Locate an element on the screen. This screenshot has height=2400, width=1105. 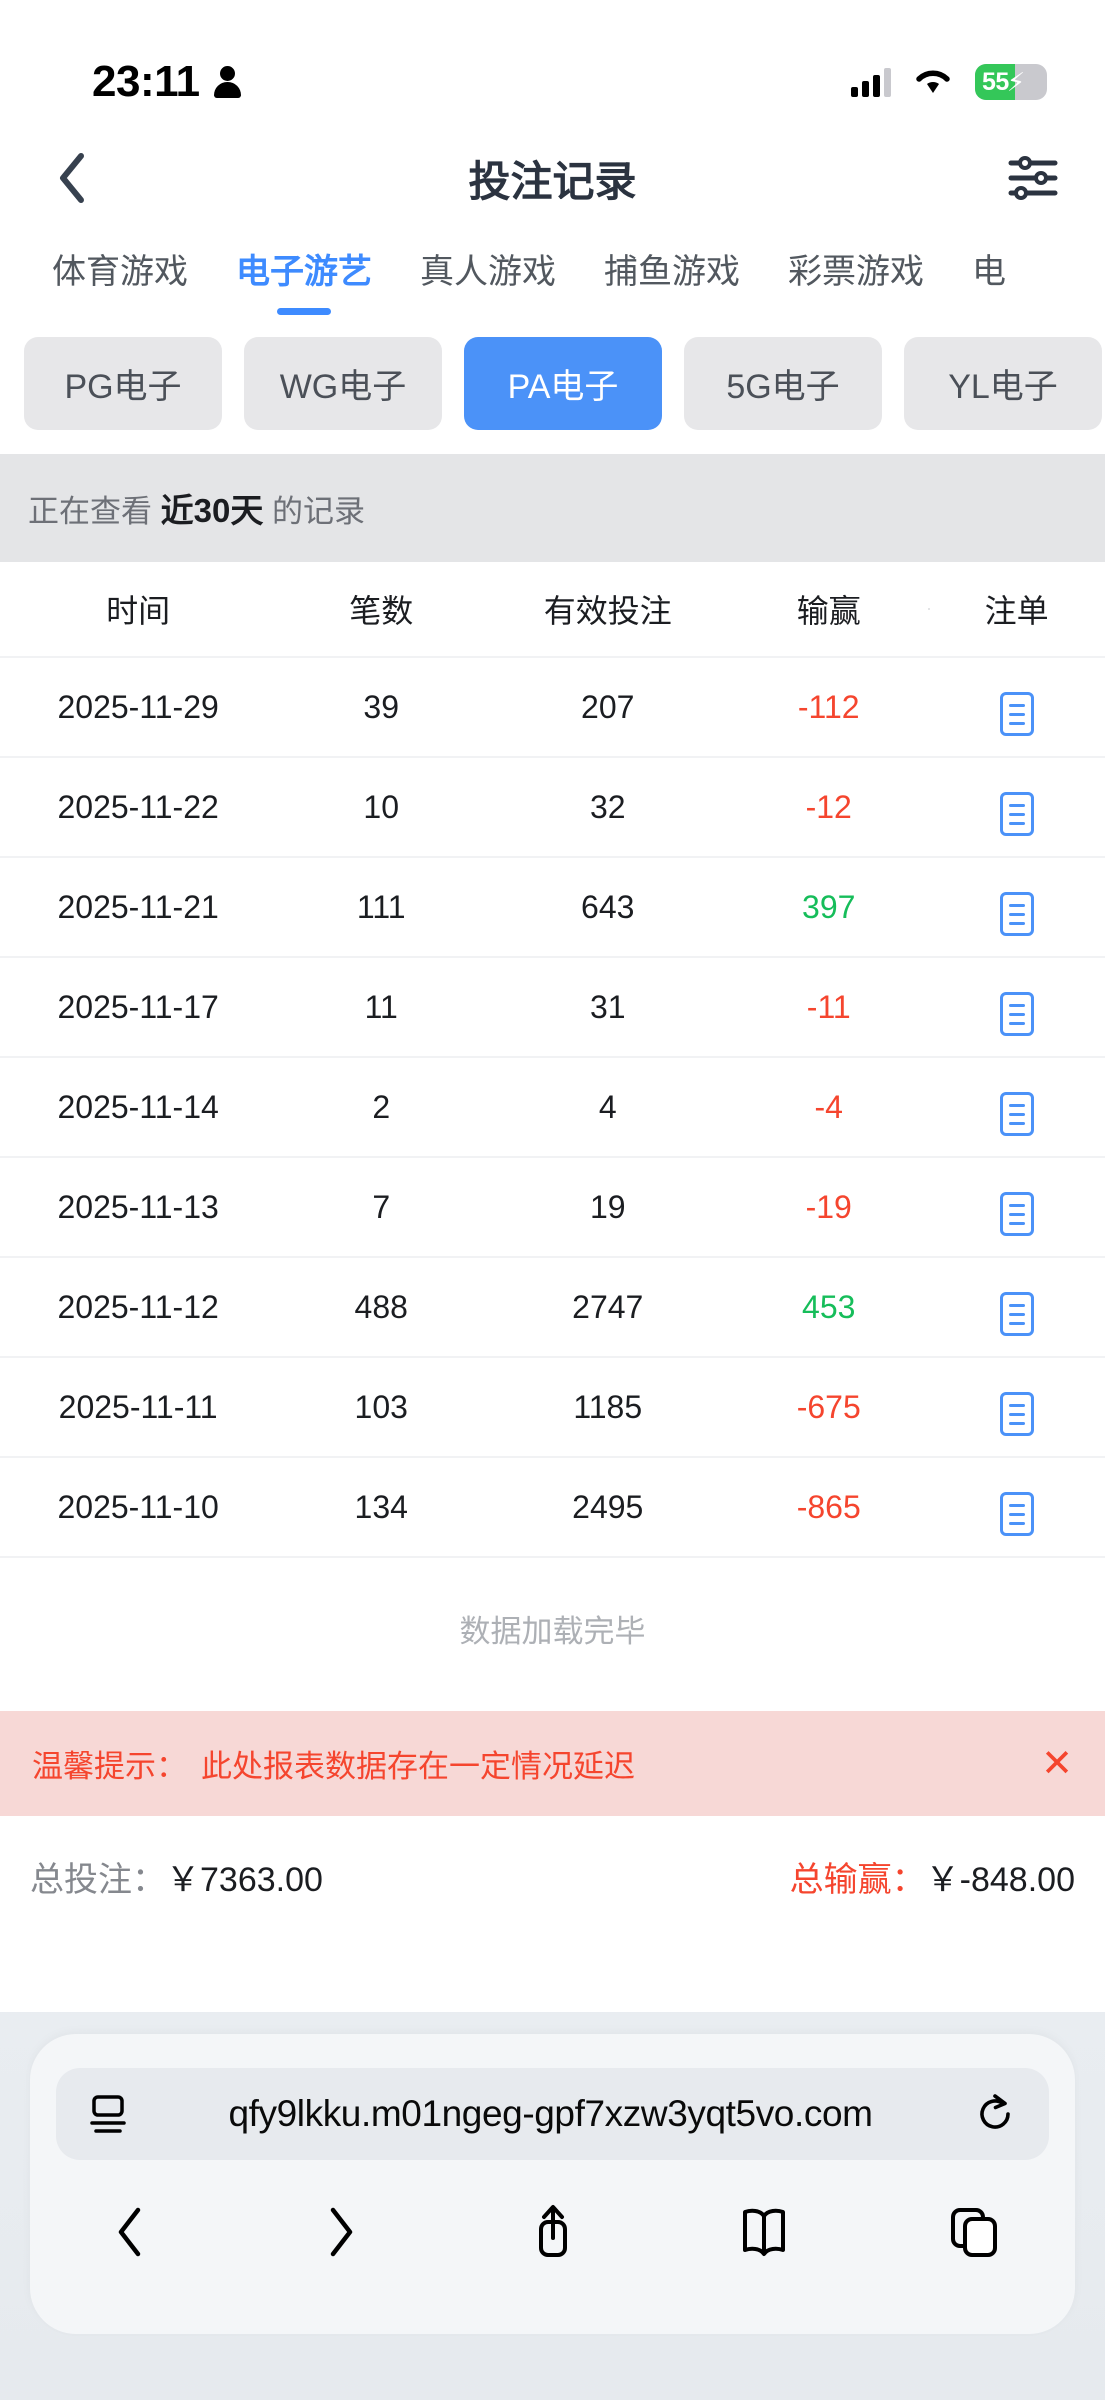
chip-5g: 5G电子 is located at coordinates (783, 383).